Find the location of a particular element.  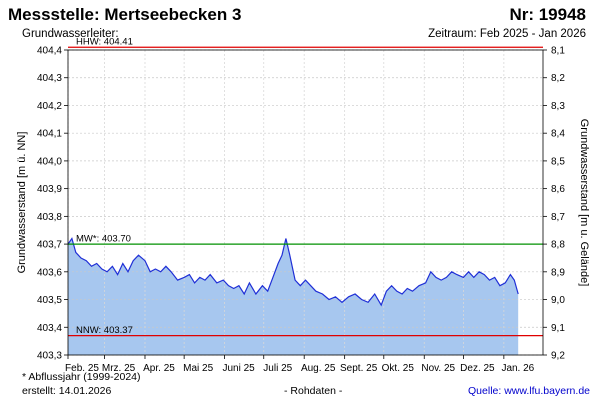

ref-label-nnw: NNW: 403.37 is located at coordinates (104, 330).